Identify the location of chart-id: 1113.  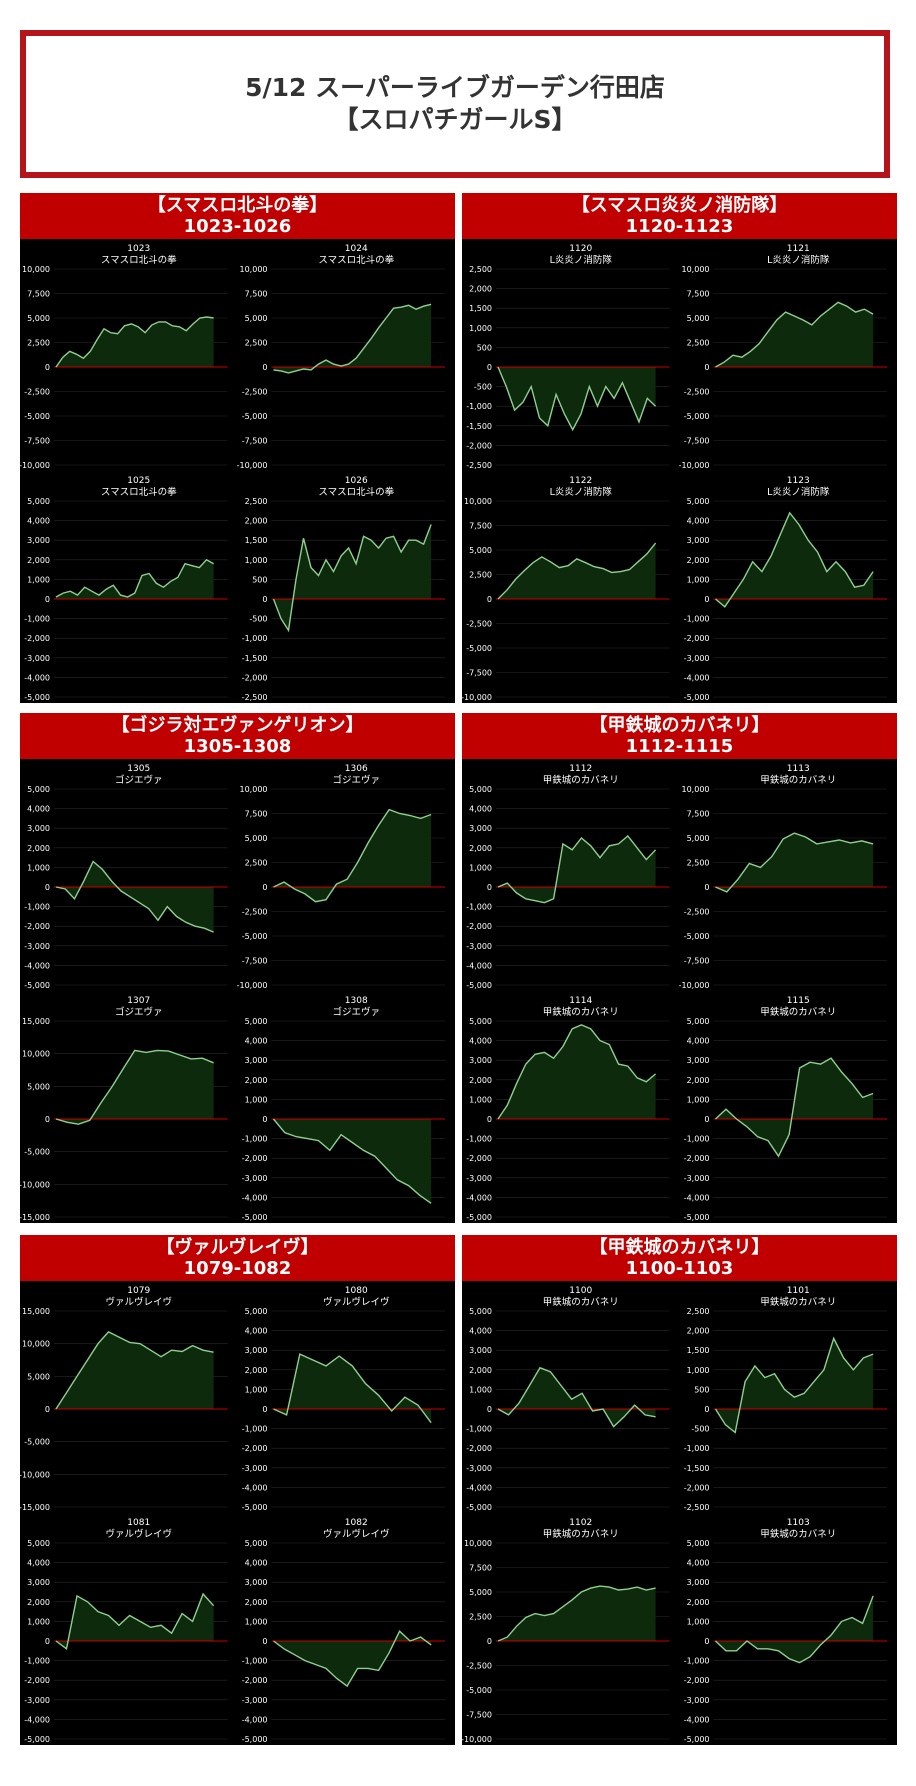
(798, 769).